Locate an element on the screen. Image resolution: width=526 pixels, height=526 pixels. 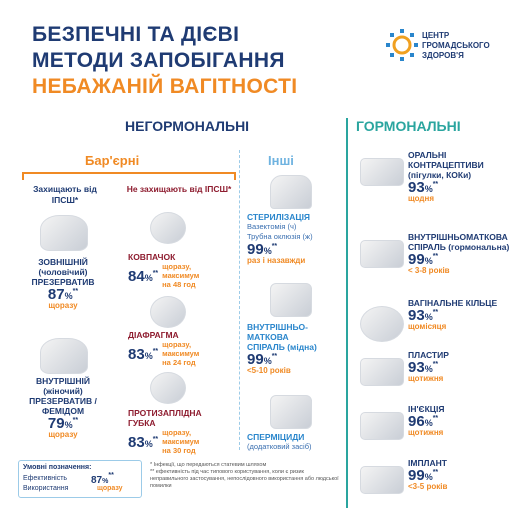
rate-row: 83%** щоразу, максимум на 24 год is located at coordinates (183, 353).